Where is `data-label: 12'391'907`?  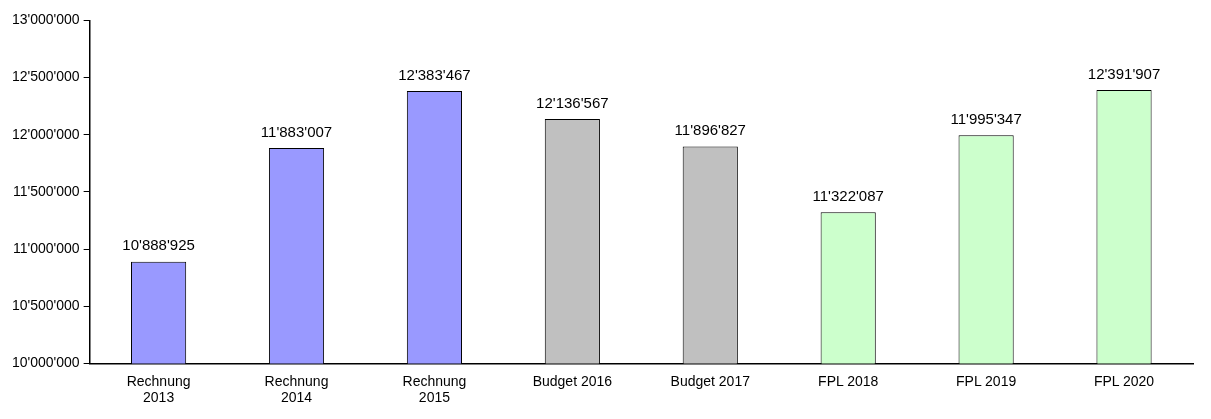
data-label: 12'391'907 is located at coordinates (1124, 73).